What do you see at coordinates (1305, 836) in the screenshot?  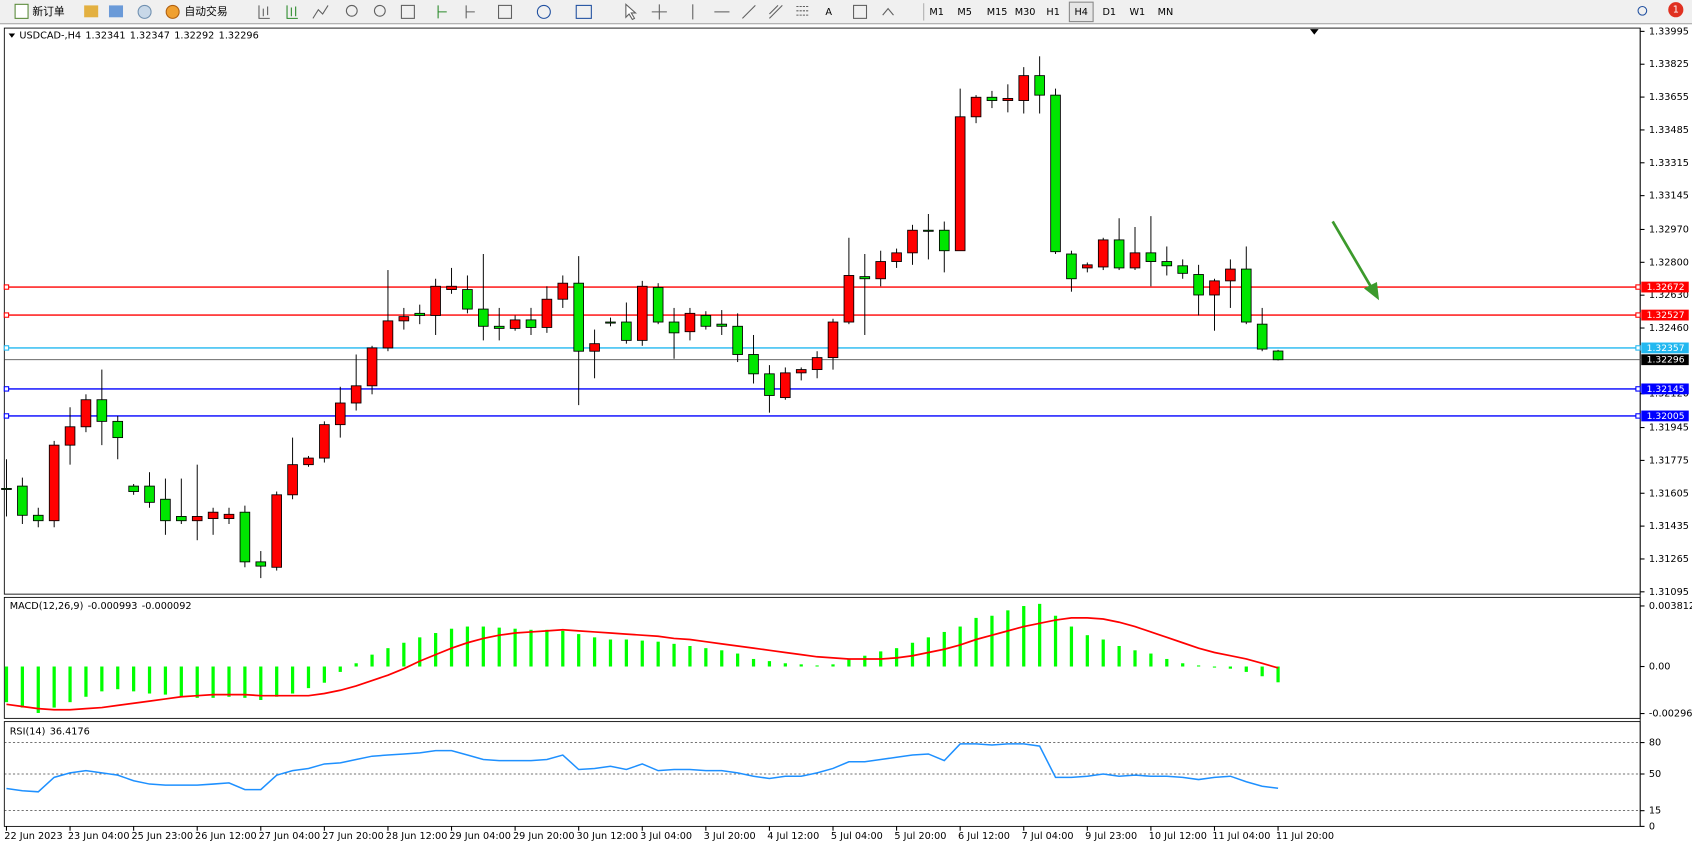 I see `x-tick-label: 11 Jul 20:00` at bounding box center [1305, 836].